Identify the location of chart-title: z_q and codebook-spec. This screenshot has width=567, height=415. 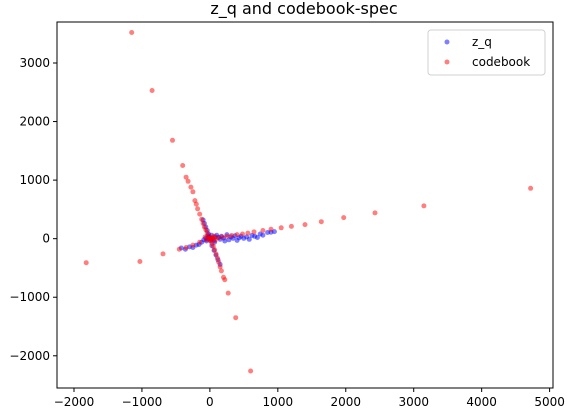
(303, 9).